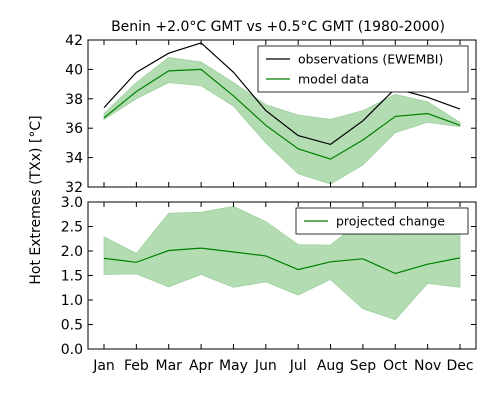 The height and width of the screenshot is (400, 500). Describe the element at coordinates (395, 366) in the screenshot. I see `xtick-label-oct: Oct` at that location.